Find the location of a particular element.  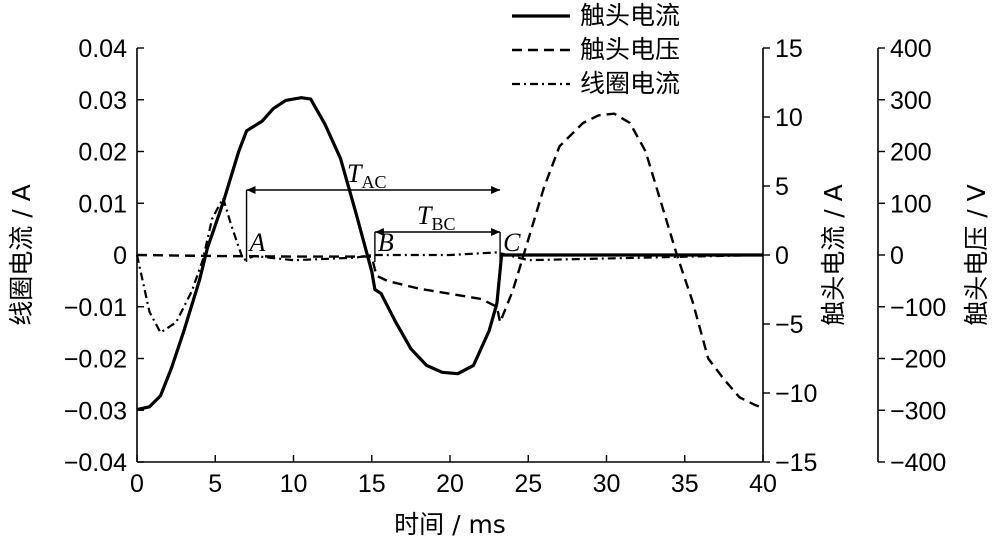

contact-current-tick-label: −5 is located at coordinates (789, 325).